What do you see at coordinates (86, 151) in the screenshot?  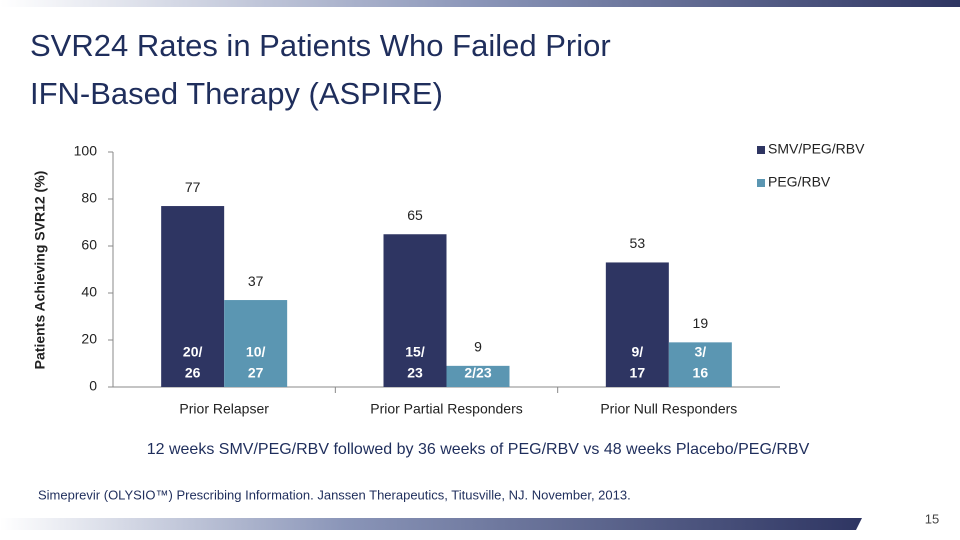 I see `y-tick-label: 100` at bounding box center [86, 151].